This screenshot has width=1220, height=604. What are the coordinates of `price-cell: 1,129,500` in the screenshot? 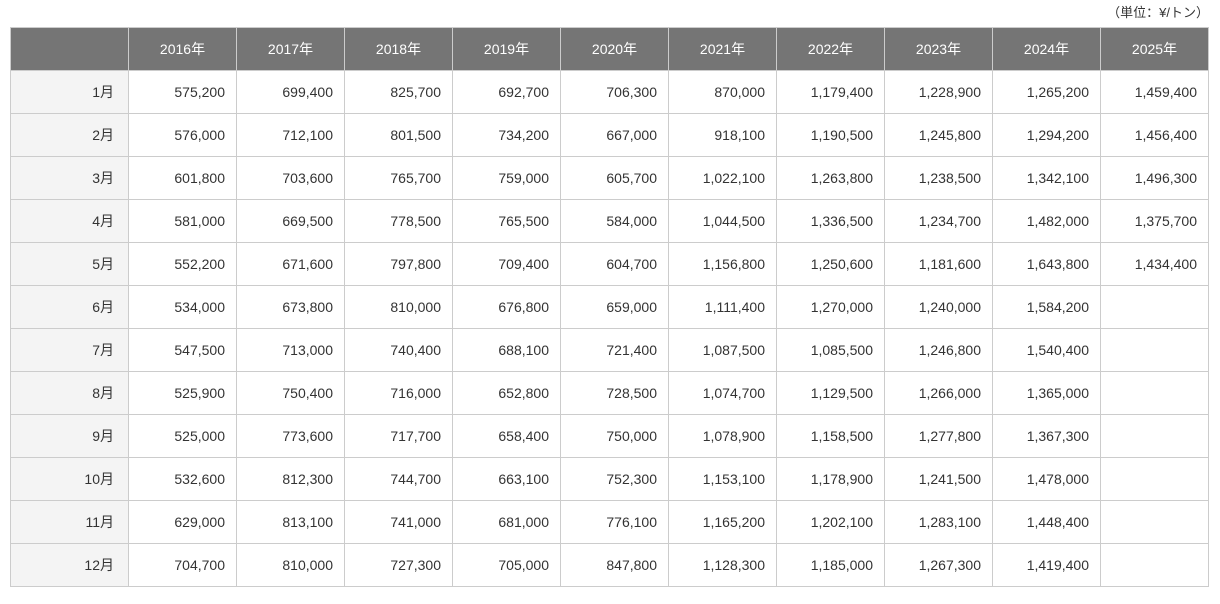 It's located at (830, 393).